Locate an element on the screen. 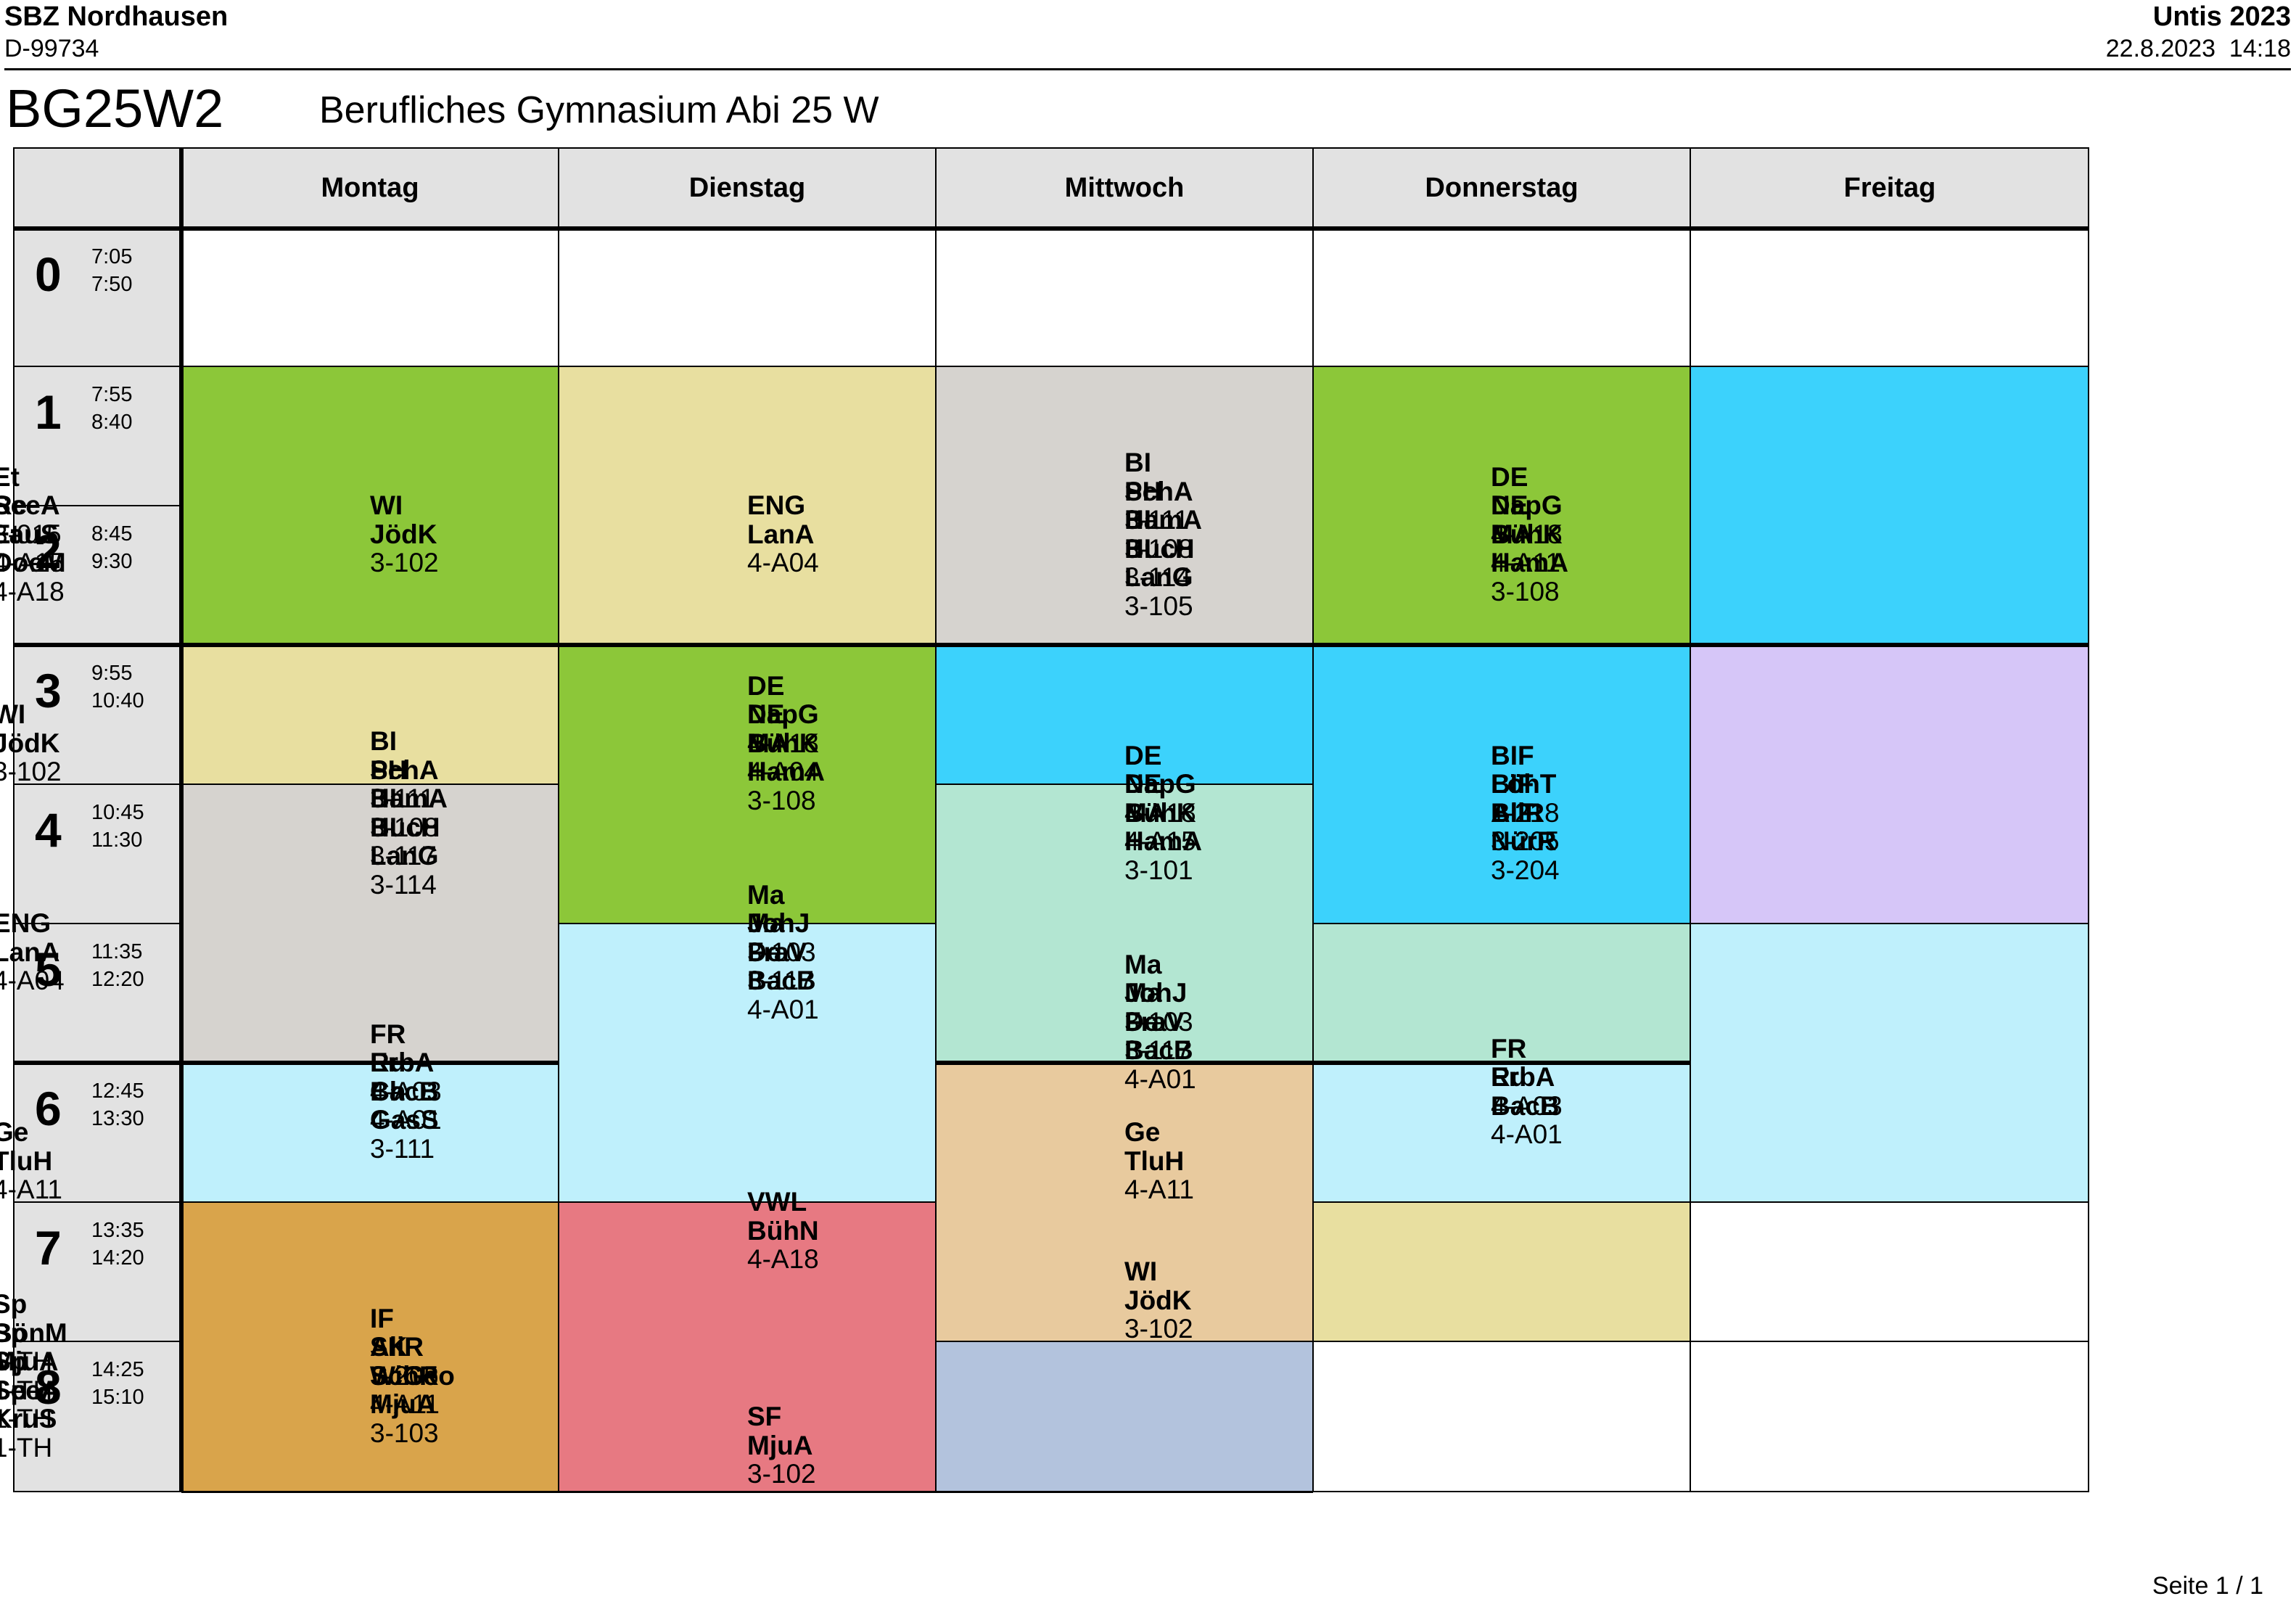 This screenshot has width=2296, height=1604. lesson-subject: FR is located at coordinates (388, 1034).